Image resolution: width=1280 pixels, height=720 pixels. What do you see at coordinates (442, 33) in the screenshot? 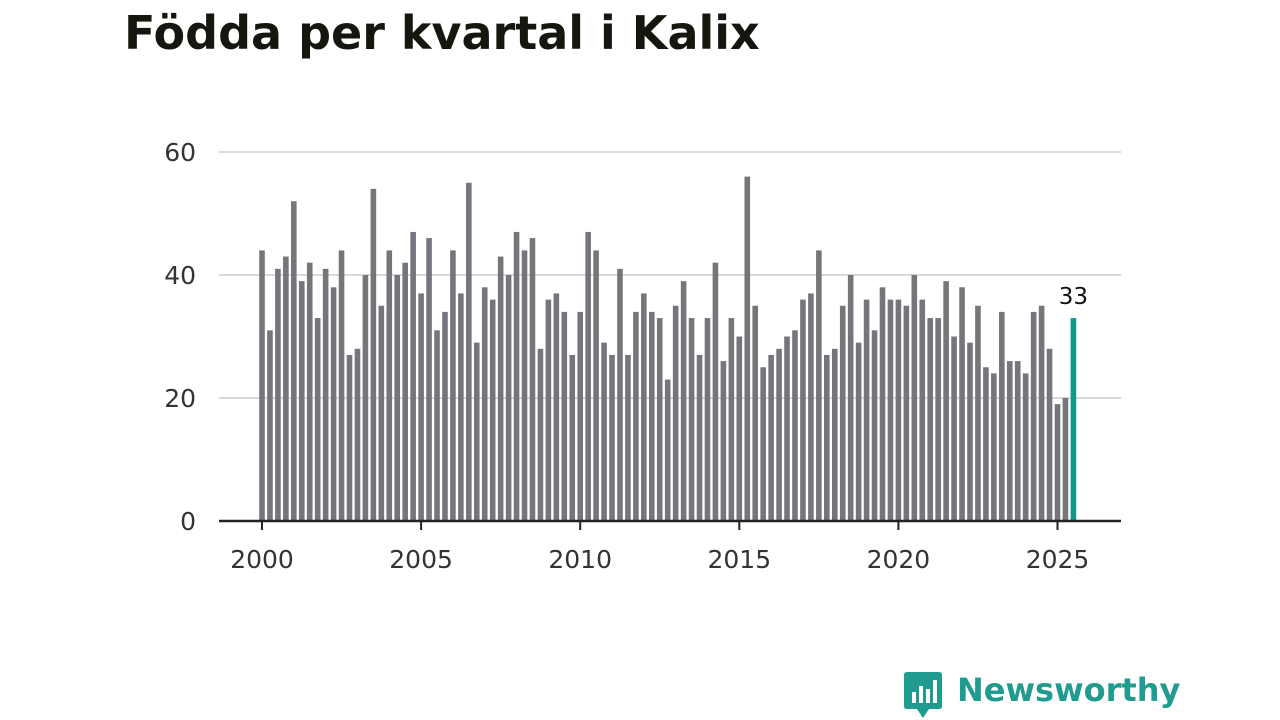
I see `chart-title: Födda per kvartal i Kalix` at bounding box center [442, 33].